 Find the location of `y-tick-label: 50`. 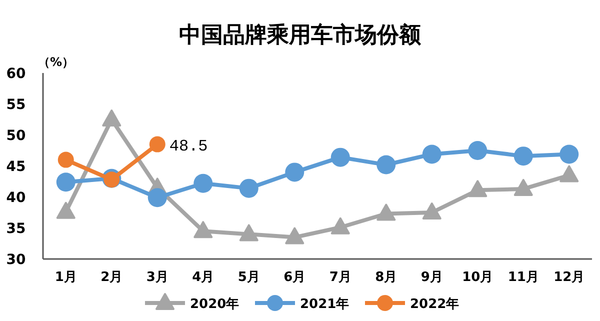

y-tick-label: 50 is located at coordinates (16, 136).